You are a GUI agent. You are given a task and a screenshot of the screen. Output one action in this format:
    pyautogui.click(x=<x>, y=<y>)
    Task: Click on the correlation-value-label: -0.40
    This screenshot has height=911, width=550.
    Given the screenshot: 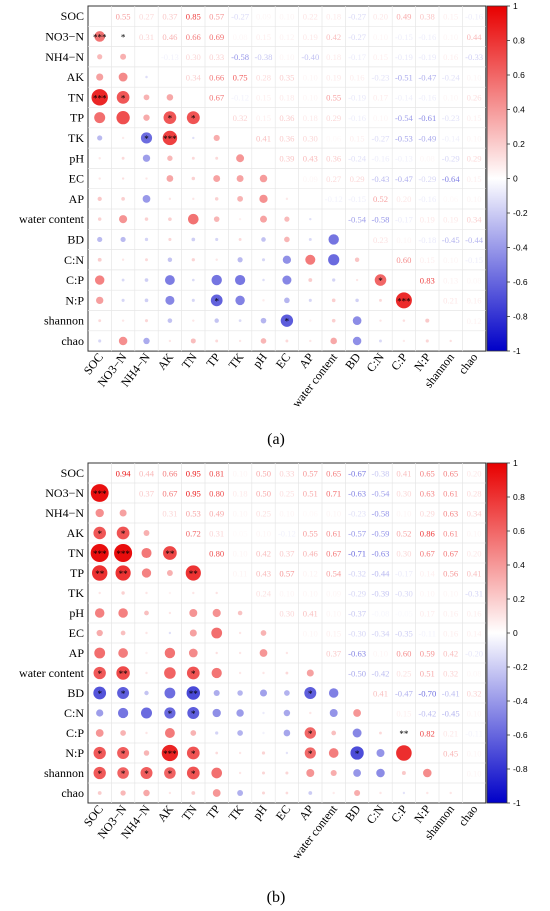 What is the action you would take?
    pyautogui.click(x=310, y=57)
    